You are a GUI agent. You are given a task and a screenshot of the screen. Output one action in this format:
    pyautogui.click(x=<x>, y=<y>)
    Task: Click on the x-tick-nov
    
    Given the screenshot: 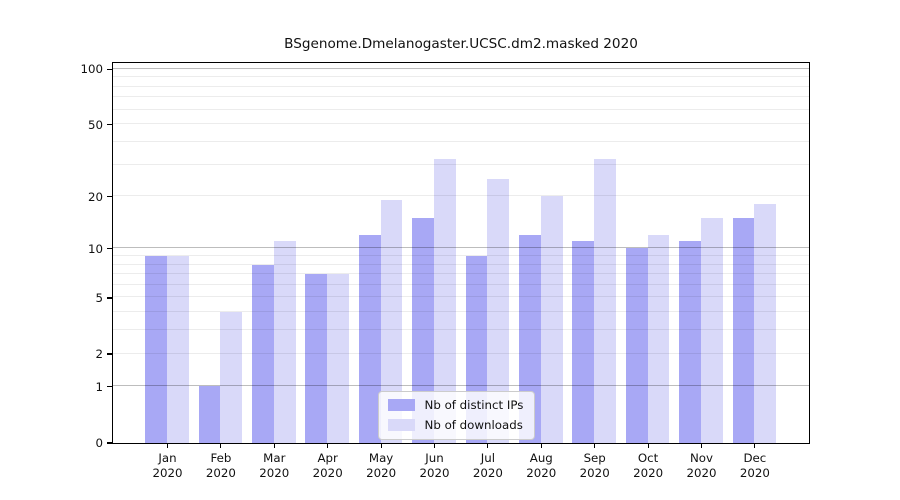 What is the action you would take?
    pyautogui.click(x=701, y=445)
    